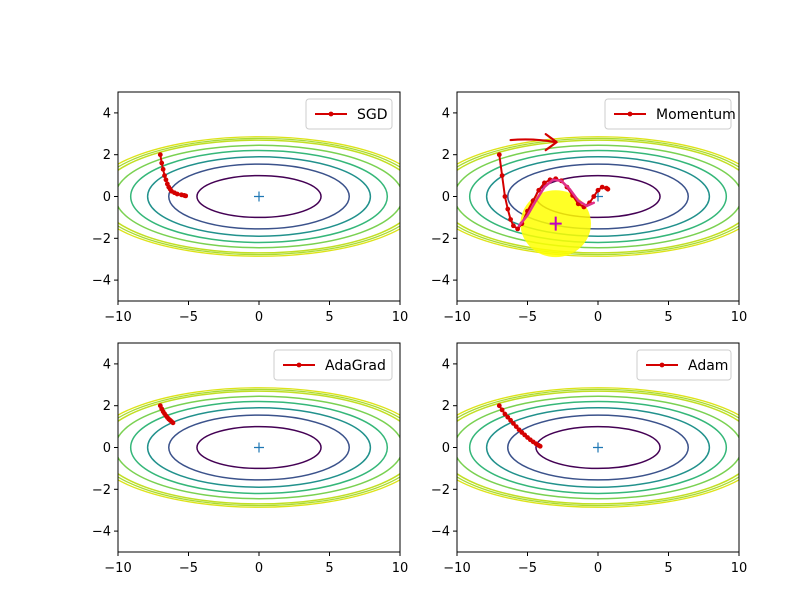 The height and width of the screenshot is (609, 787). Describe the element at coordinates (556, 203) in the screenshot. I see `drawn-wave` at that location.